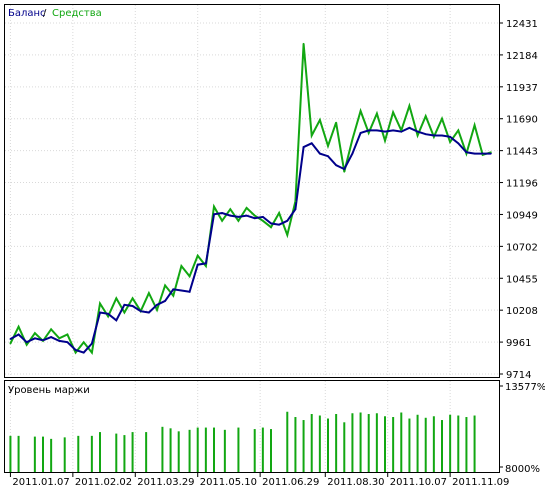 Image resolution: width=545 pixels, height=489 pixels. I want to click on main-y-tick-label: 10208, so click(522, 311).